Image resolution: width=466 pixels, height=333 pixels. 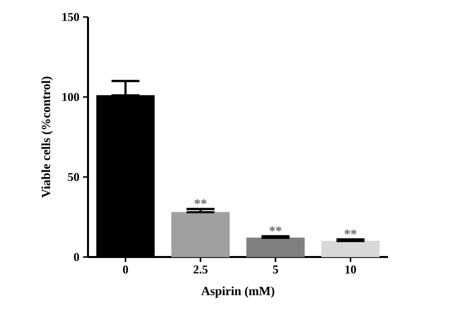 What do you see at coordinates (275, 270) in the screenshot?
I see `x-tick-label: 5` at bounding box center [275, 270].